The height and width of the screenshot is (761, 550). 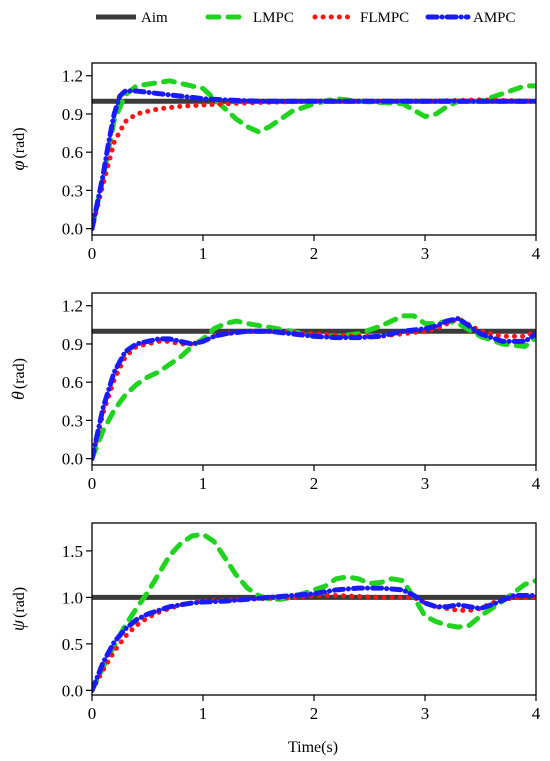 I want to click on y-tick-label: 0.5, so click(x=72, y=644).